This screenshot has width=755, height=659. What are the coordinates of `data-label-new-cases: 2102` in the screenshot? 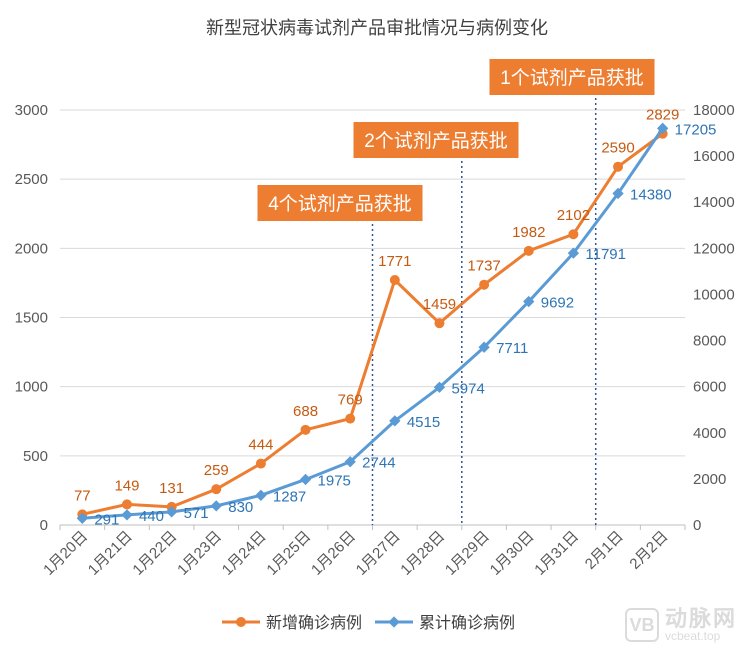 It's located at (573, 215).